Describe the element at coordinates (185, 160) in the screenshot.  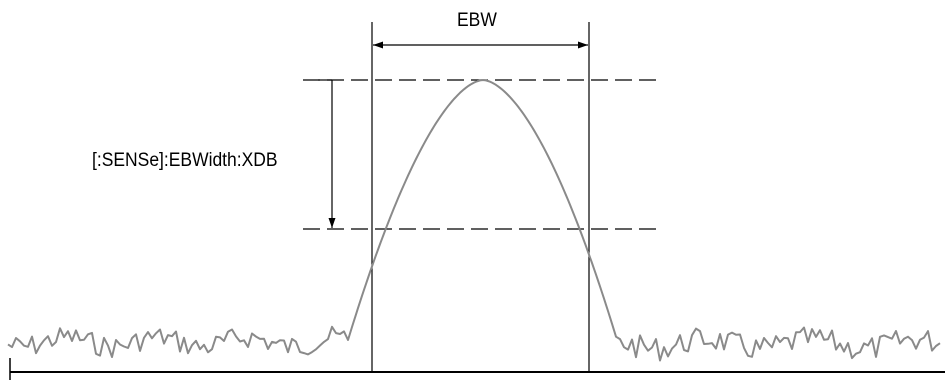
I see `xdb-label: [:SENSe]:EBWidth:XDB` at that location.